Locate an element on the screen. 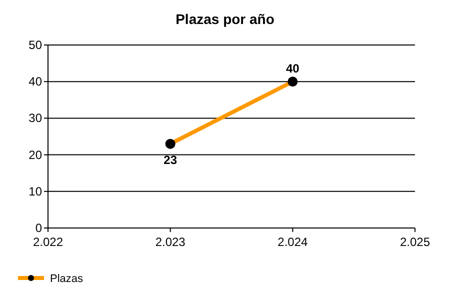 Image resolution: width=450 pixels, height=300 pixels. y-tick-label: 10 is located at coordinates (35, 191).